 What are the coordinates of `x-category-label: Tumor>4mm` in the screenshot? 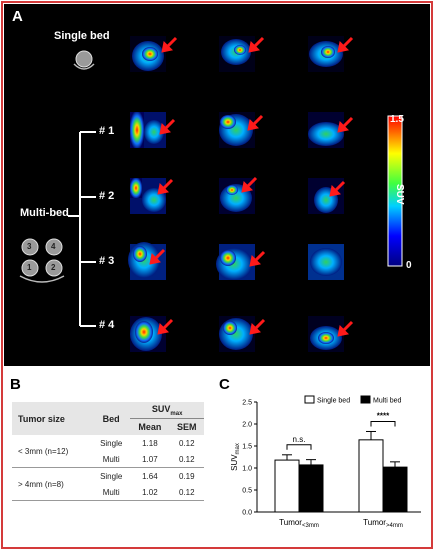 It's located at (383, 523).